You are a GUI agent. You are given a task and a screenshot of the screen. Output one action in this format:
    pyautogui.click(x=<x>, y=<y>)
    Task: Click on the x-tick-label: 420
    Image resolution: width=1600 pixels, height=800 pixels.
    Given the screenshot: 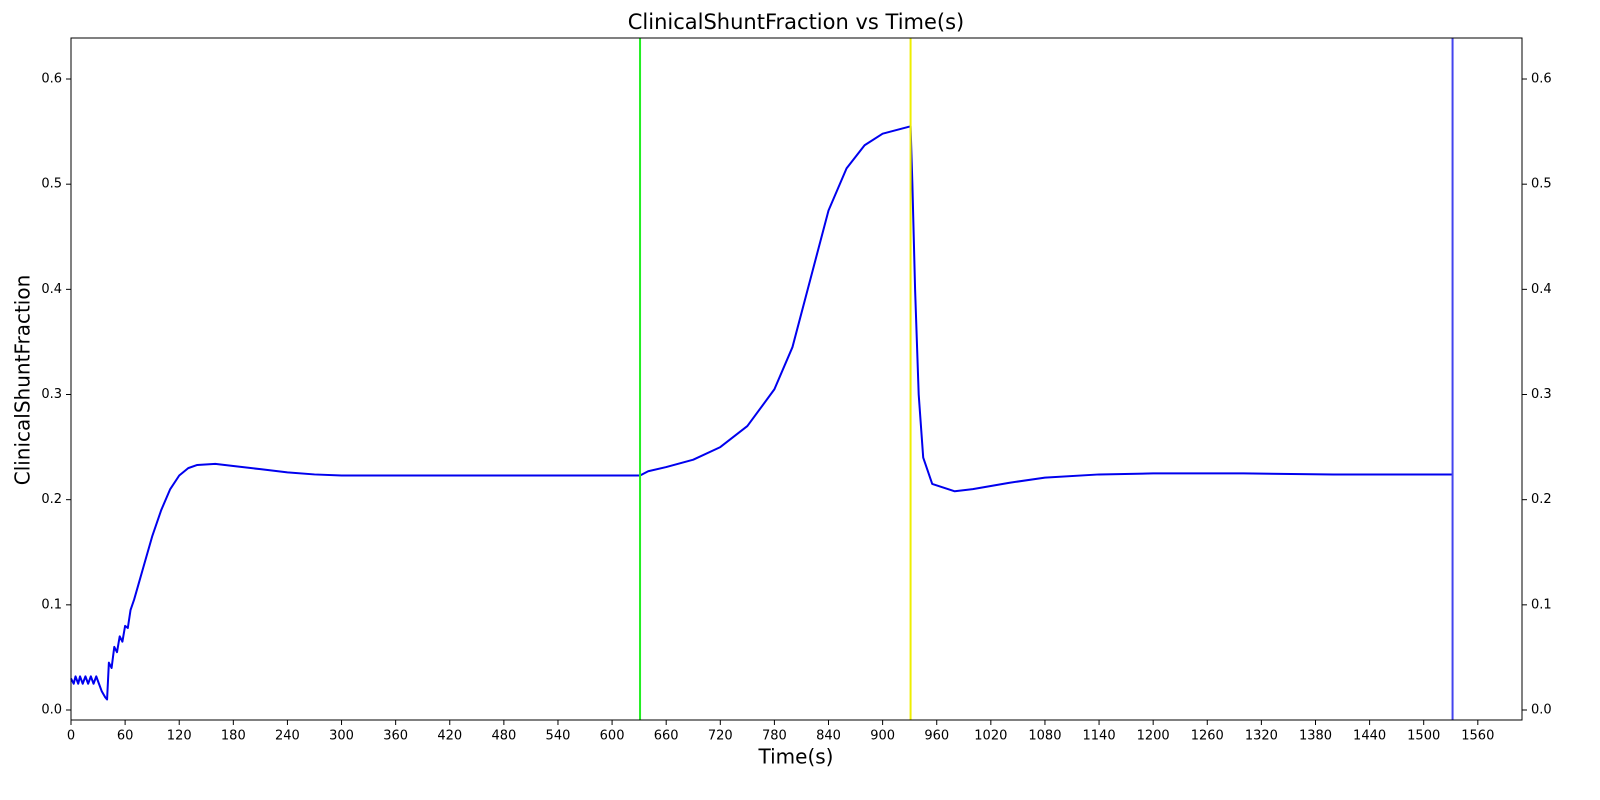 What is the action you would take?
    pyautogui.click(x=449, y=736)
    